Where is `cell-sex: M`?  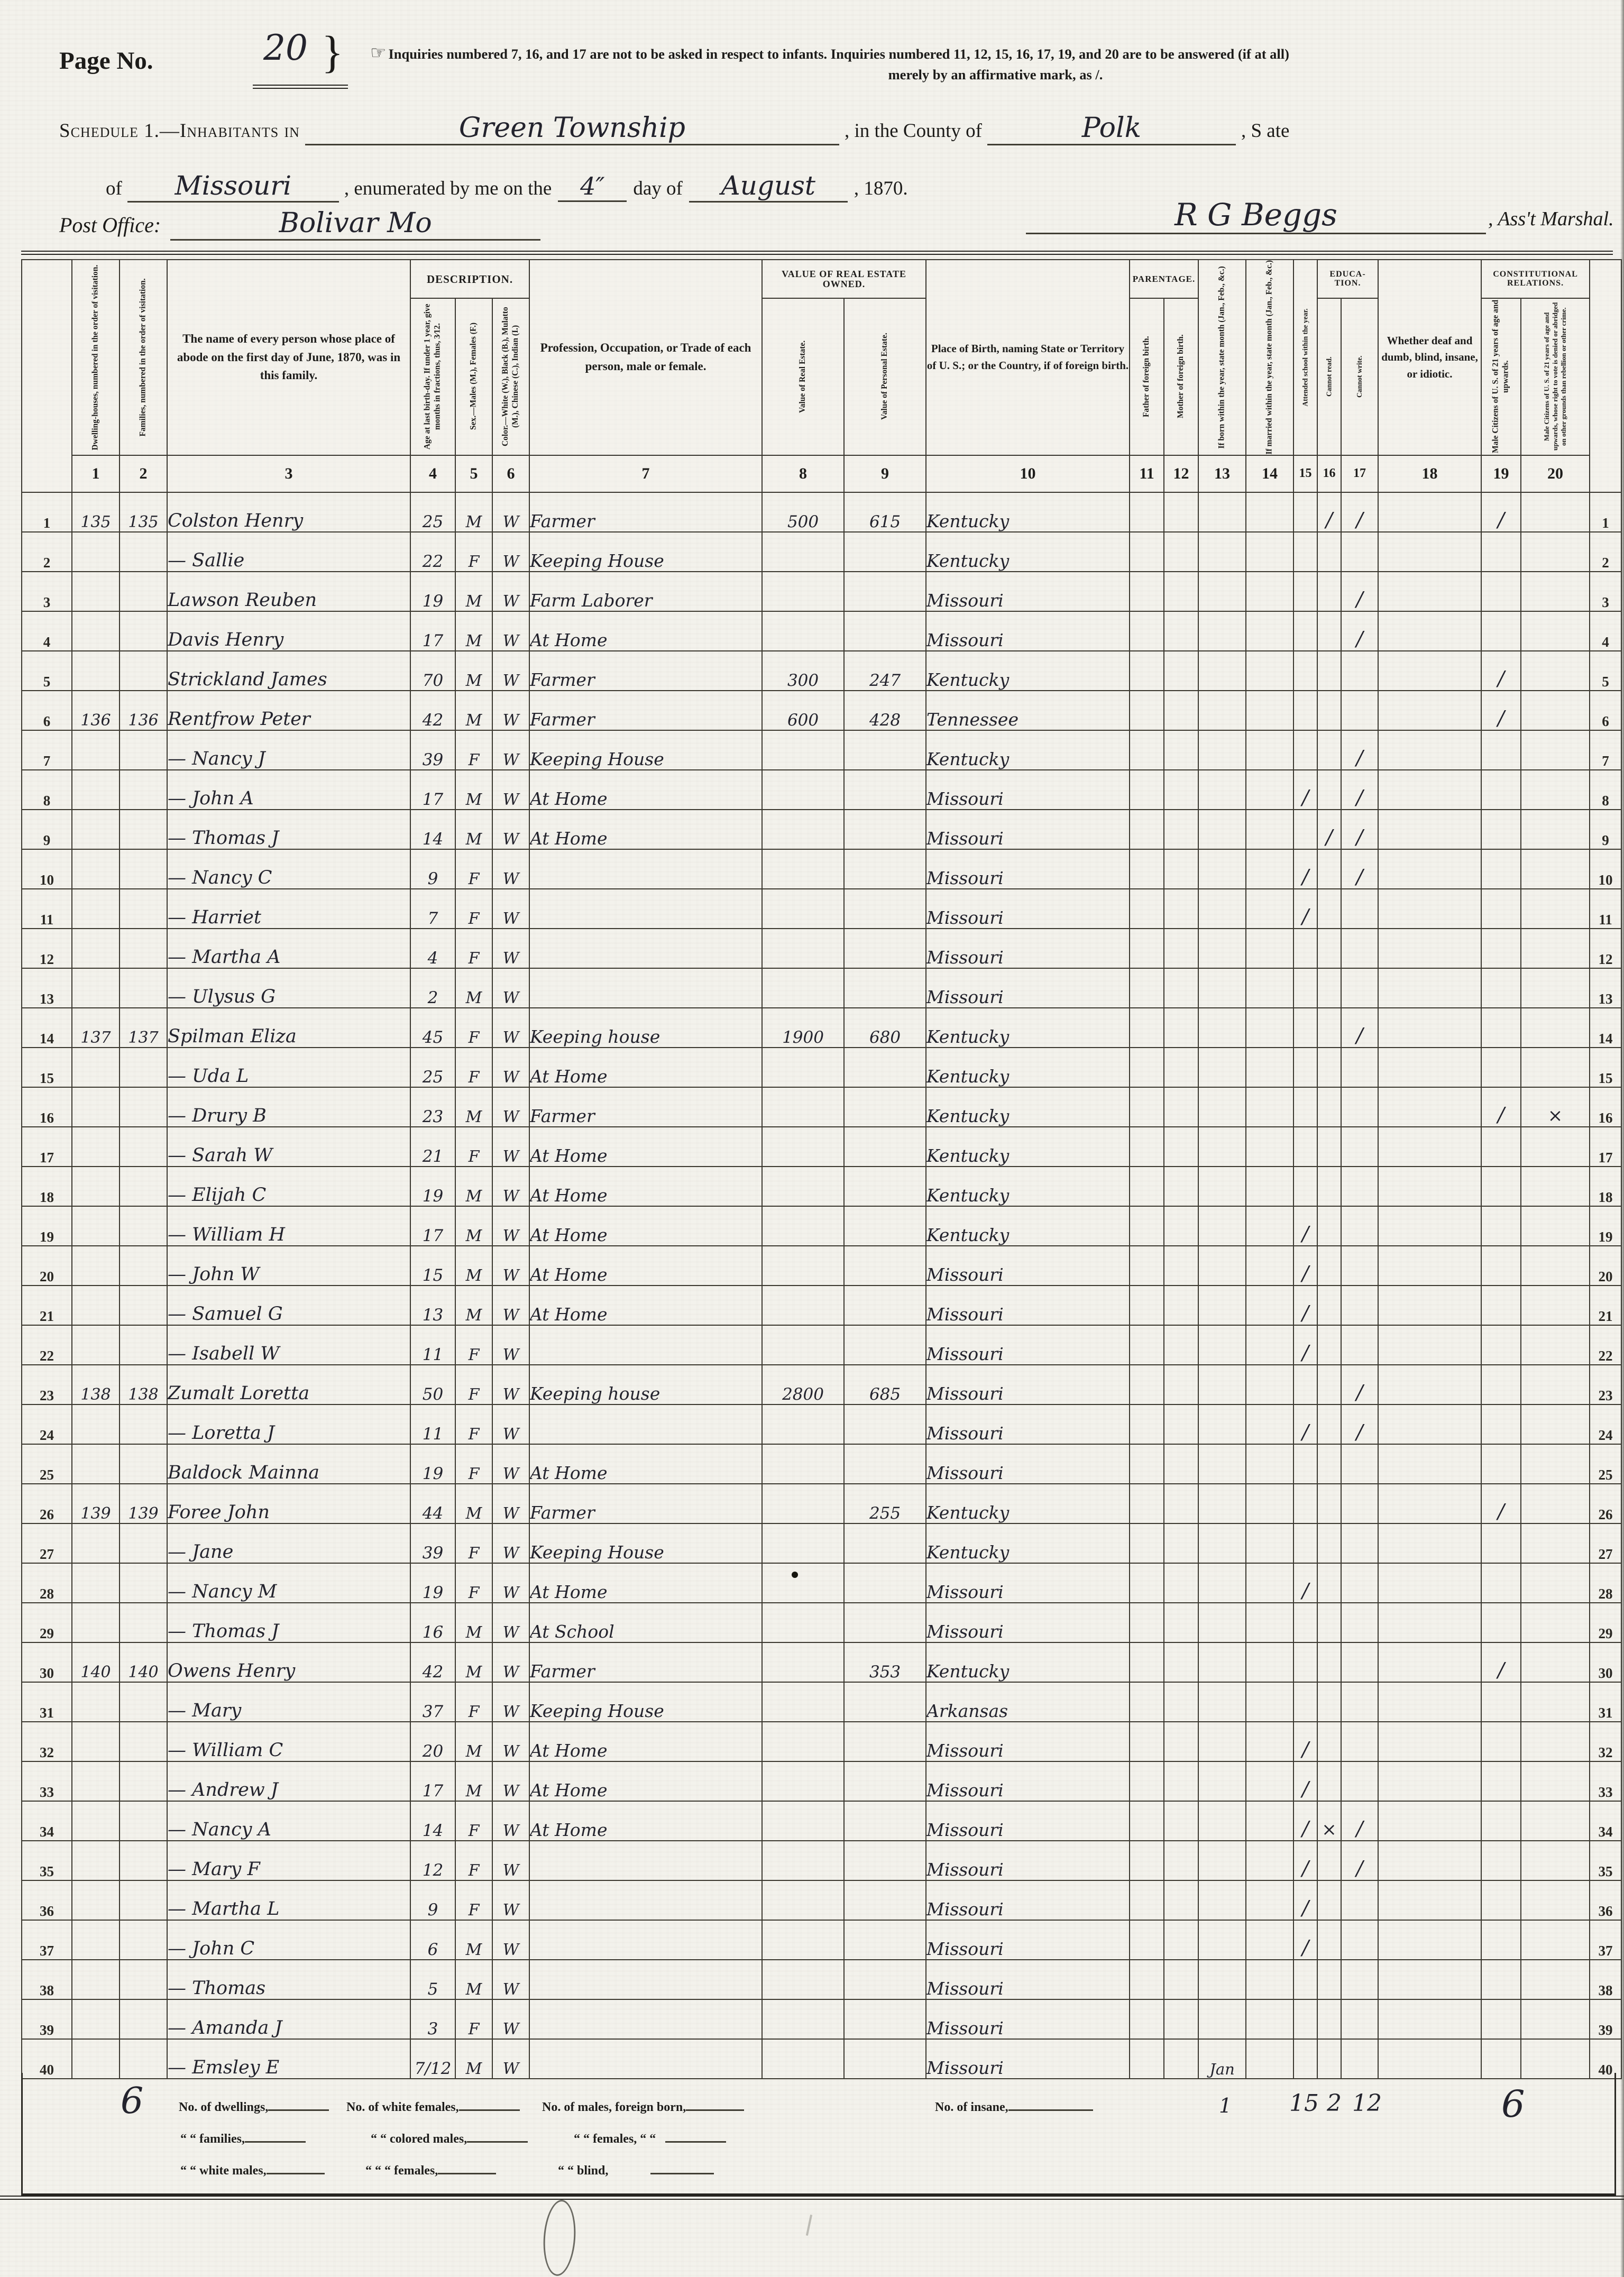
cell-sex: M is located at coordinates (474, 1940).